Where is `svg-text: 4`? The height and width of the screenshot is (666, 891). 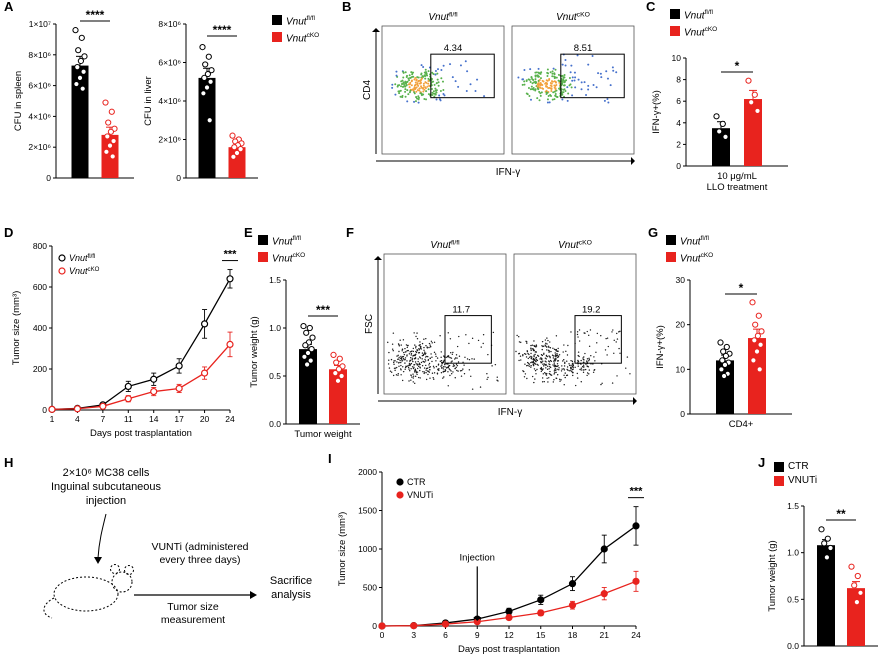
svg-text: 4 is located at coordinates (77, 419).